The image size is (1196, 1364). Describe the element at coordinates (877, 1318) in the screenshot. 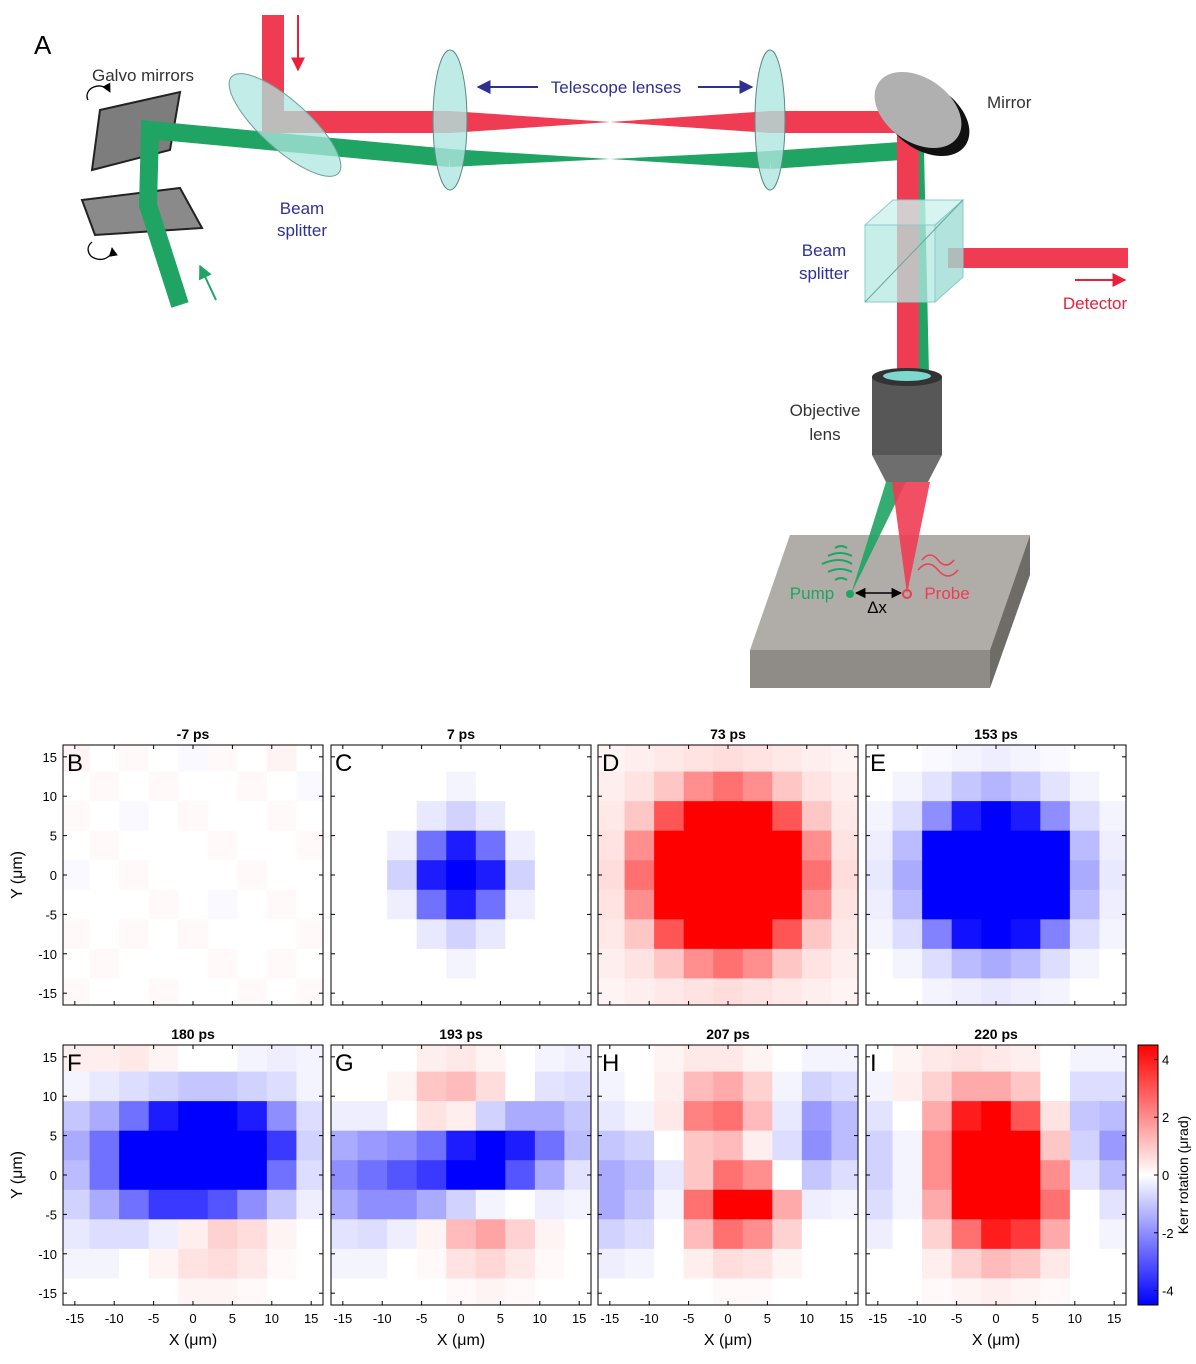

I see `x-tick-label: -15` at that location.